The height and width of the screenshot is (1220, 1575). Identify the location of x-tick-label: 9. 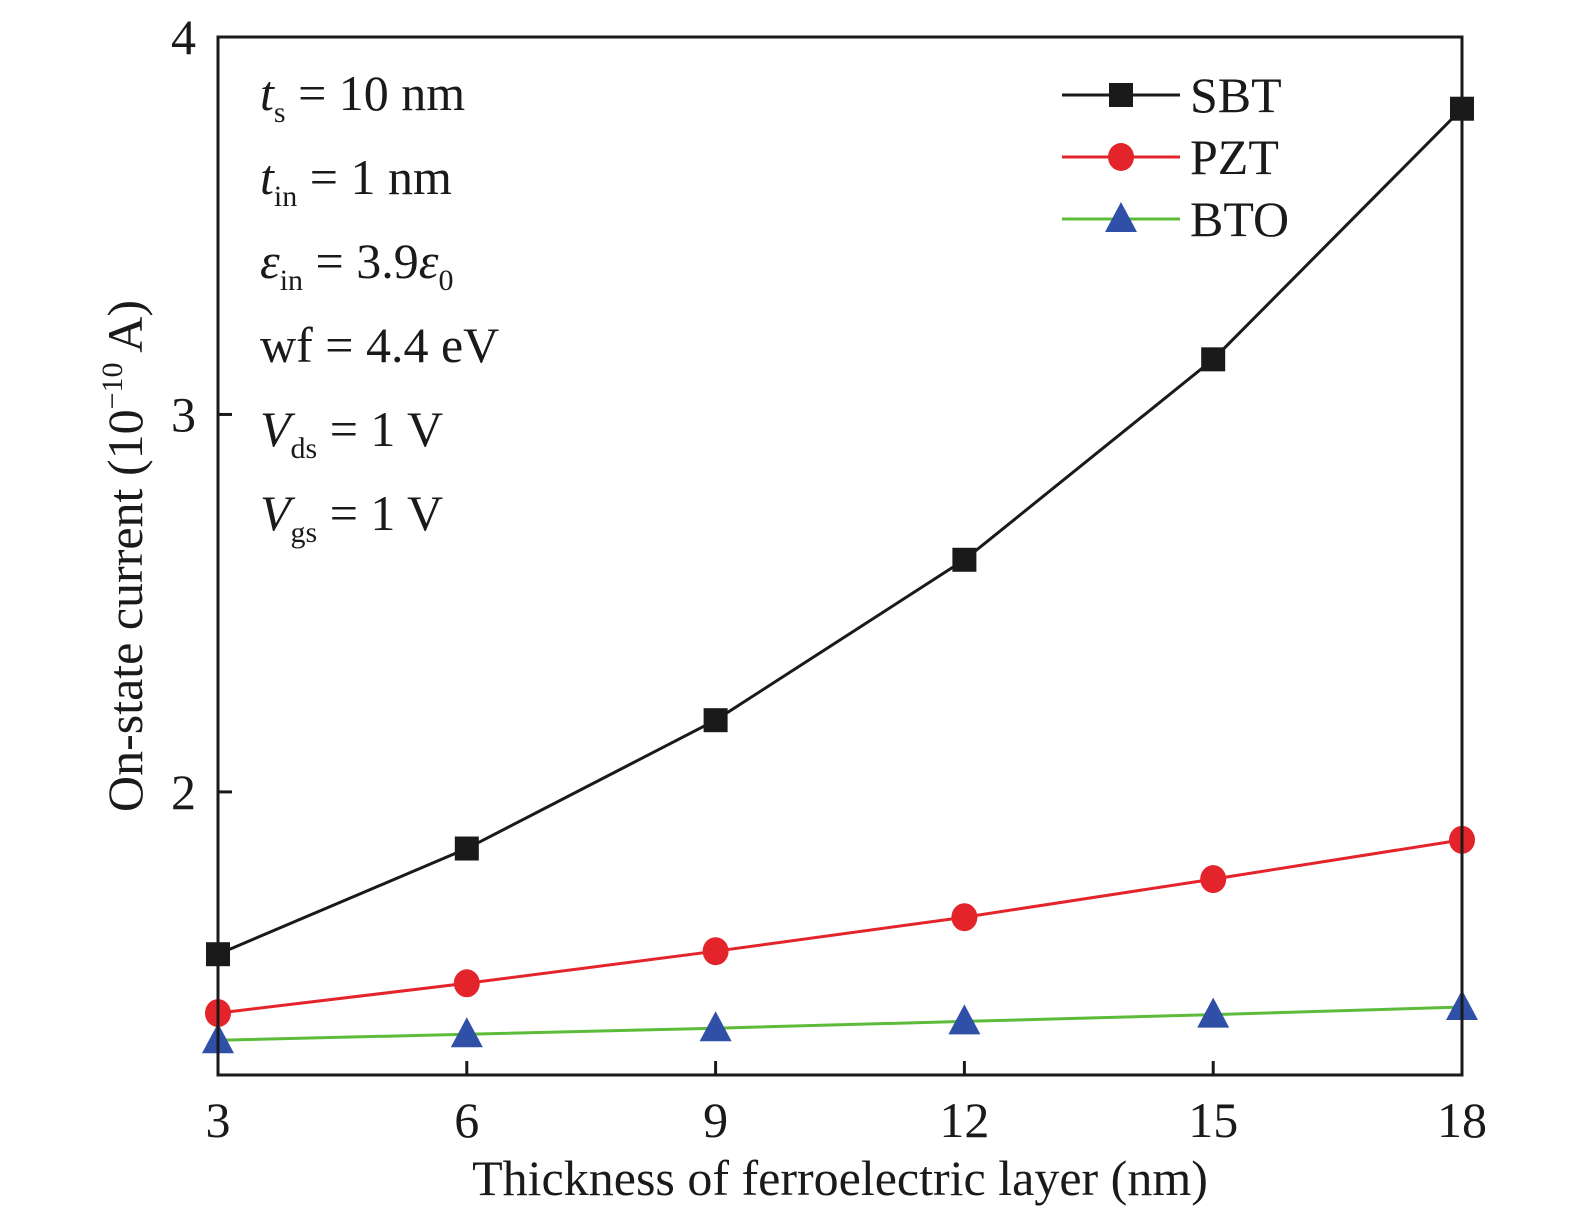
(715, 1120).